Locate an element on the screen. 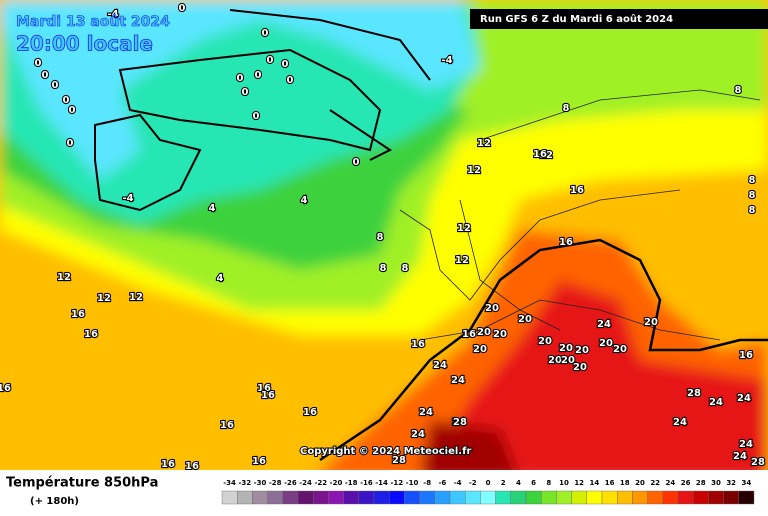 This screenshot has height=516, width=768. scale-label: -18 is located at coordinates (351, 483).